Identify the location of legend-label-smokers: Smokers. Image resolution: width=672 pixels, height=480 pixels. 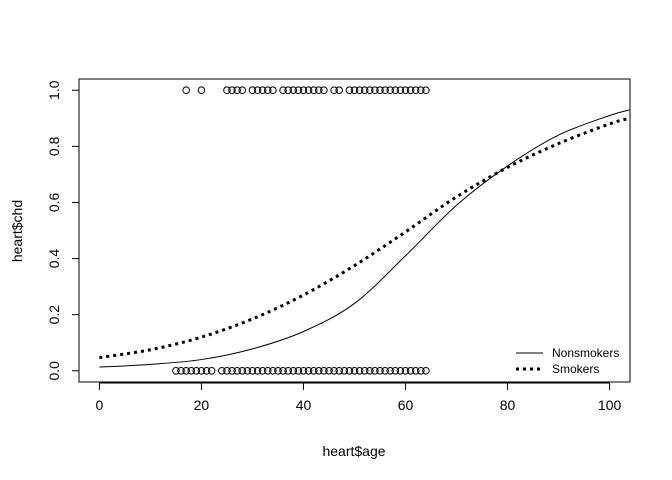
(575, 369).